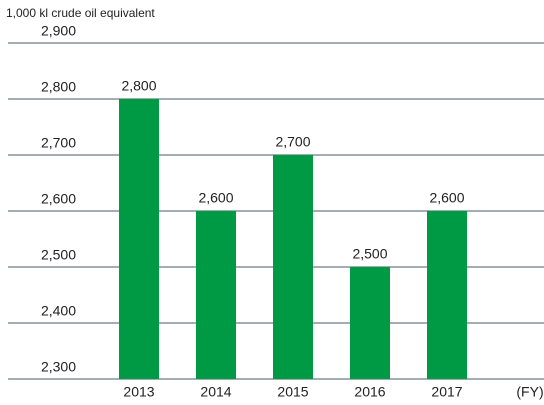  I want to click on x-tick-label: 2015, so click(292, 392).